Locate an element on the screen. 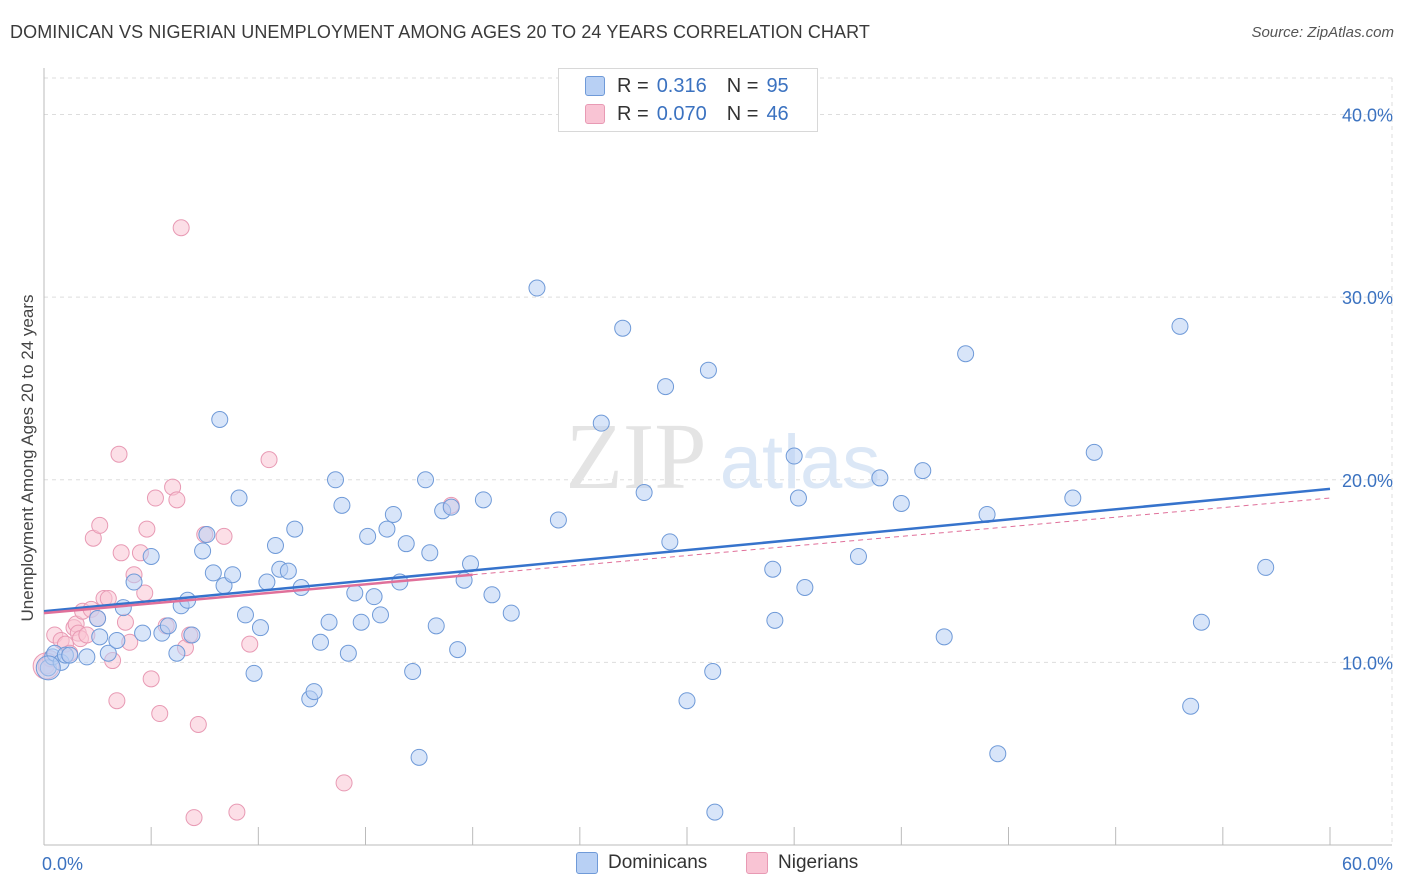  dominicans-trend-line is located at coordinates (687, 550).